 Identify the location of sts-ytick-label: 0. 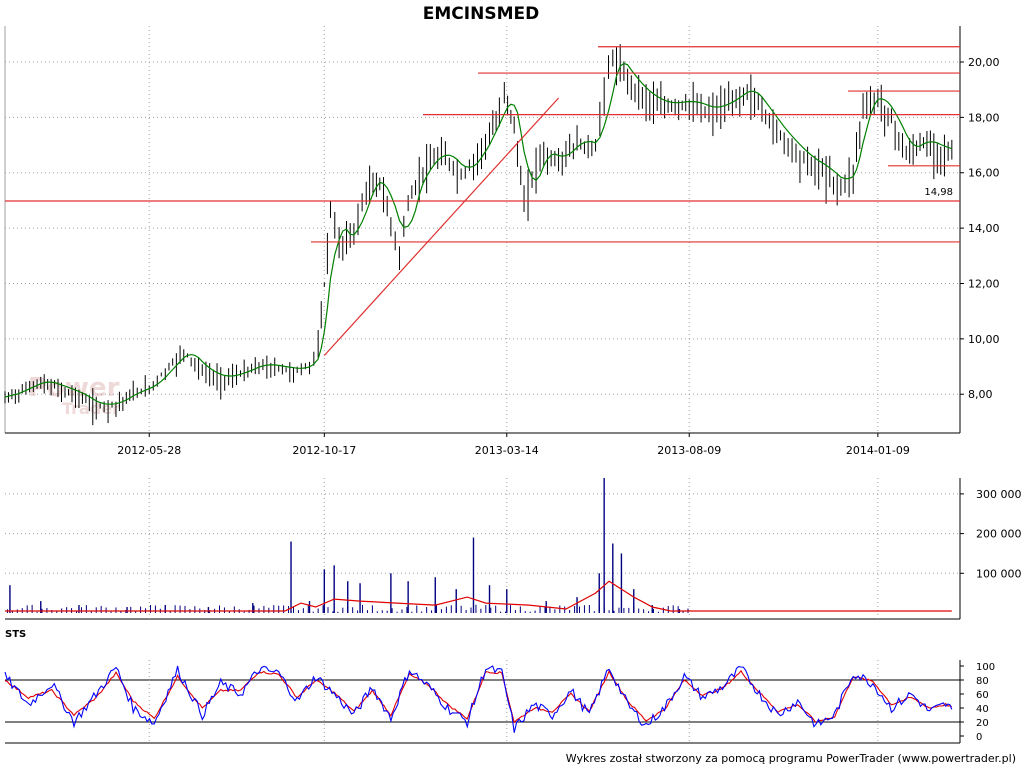
(979, 737).